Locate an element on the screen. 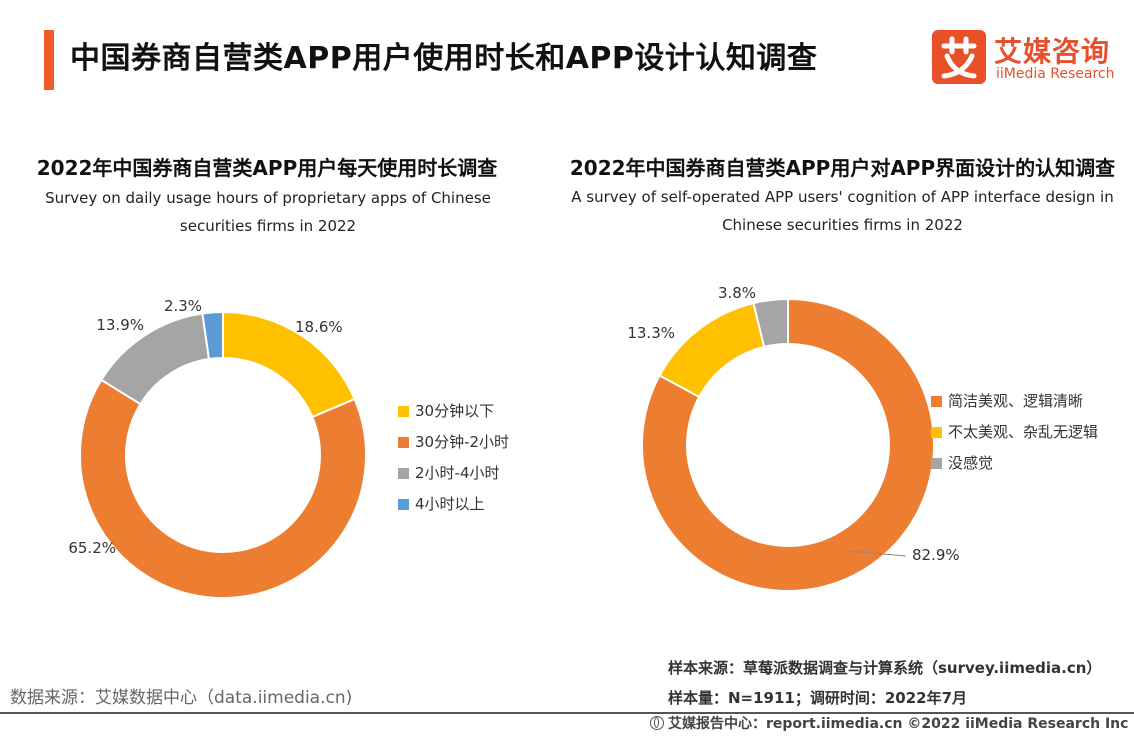 This screenshot has height=737, width=1134. chart1-legend-label-0: 30分钟以下 is located at coordinates (454, 411).